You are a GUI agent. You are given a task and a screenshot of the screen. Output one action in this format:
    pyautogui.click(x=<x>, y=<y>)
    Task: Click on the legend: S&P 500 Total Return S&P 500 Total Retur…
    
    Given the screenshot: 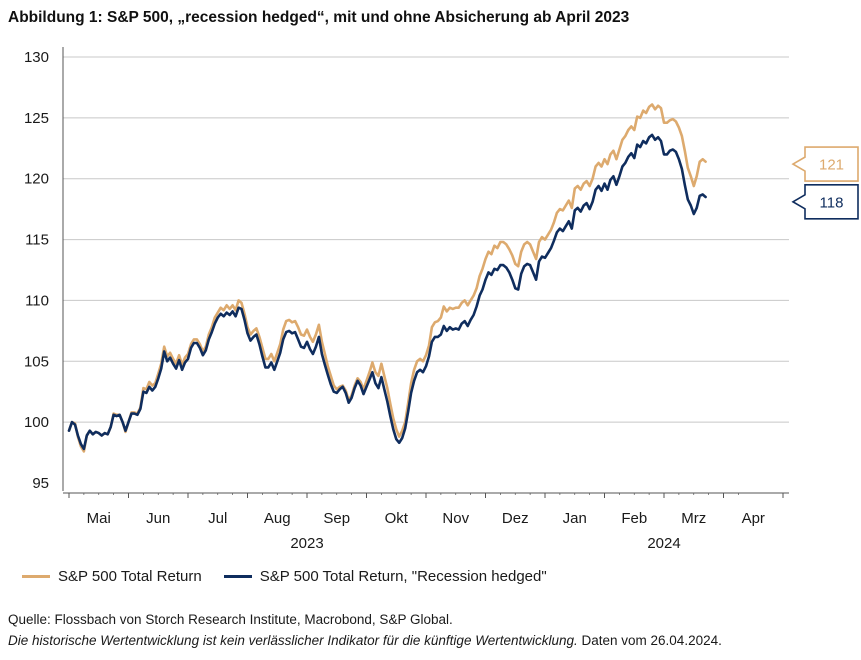 What is the action you would take?
    pyautogui.click(x=295, y=576)
    